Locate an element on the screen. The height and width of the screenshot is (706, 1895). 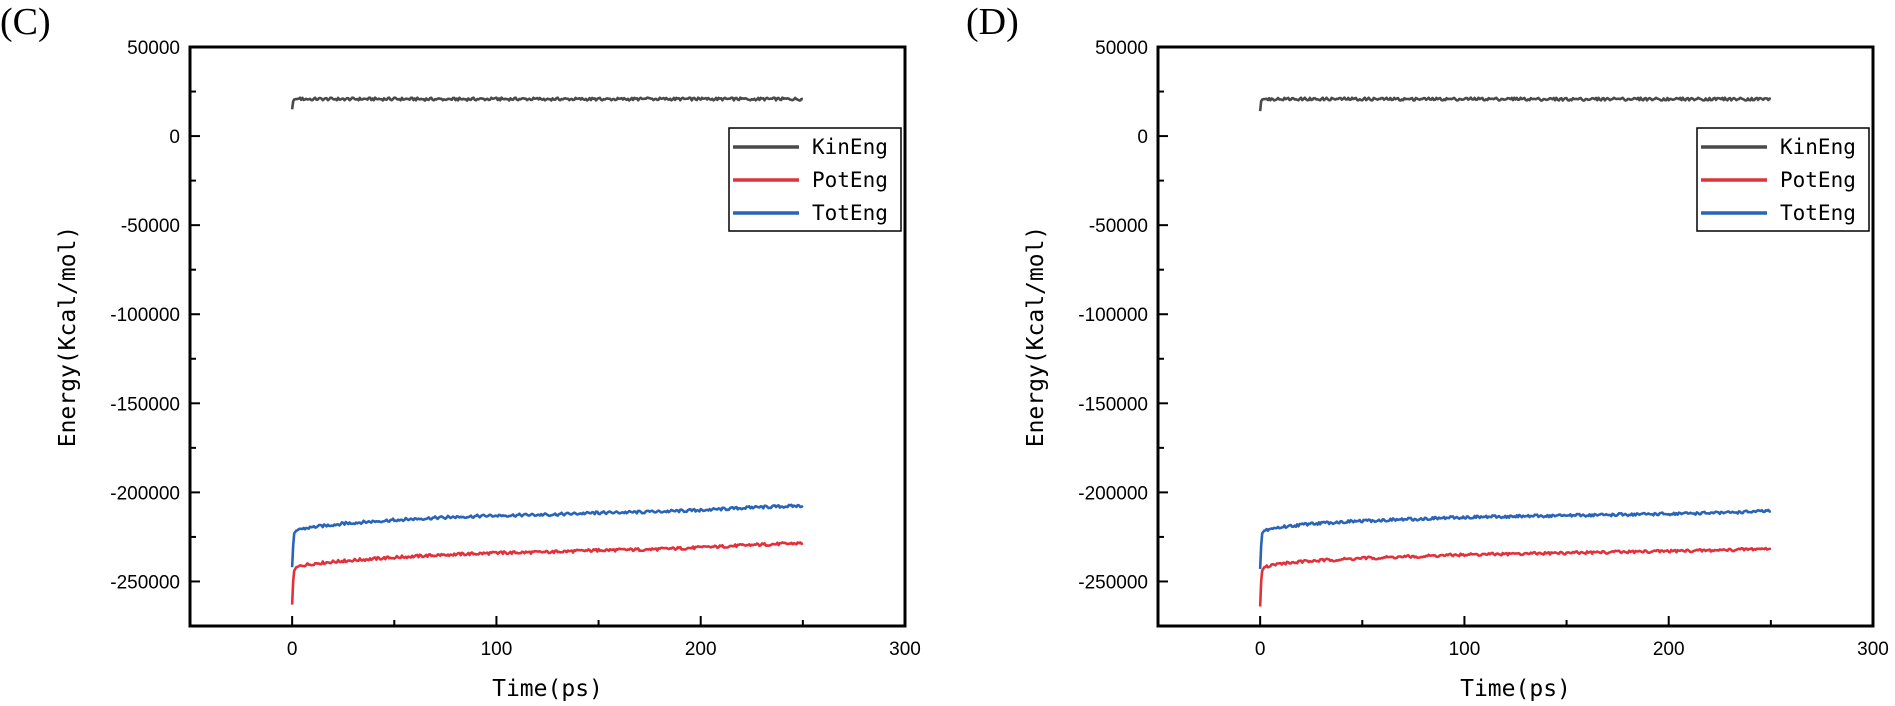
panel-label: (C) is located at coordinates (25, 22).